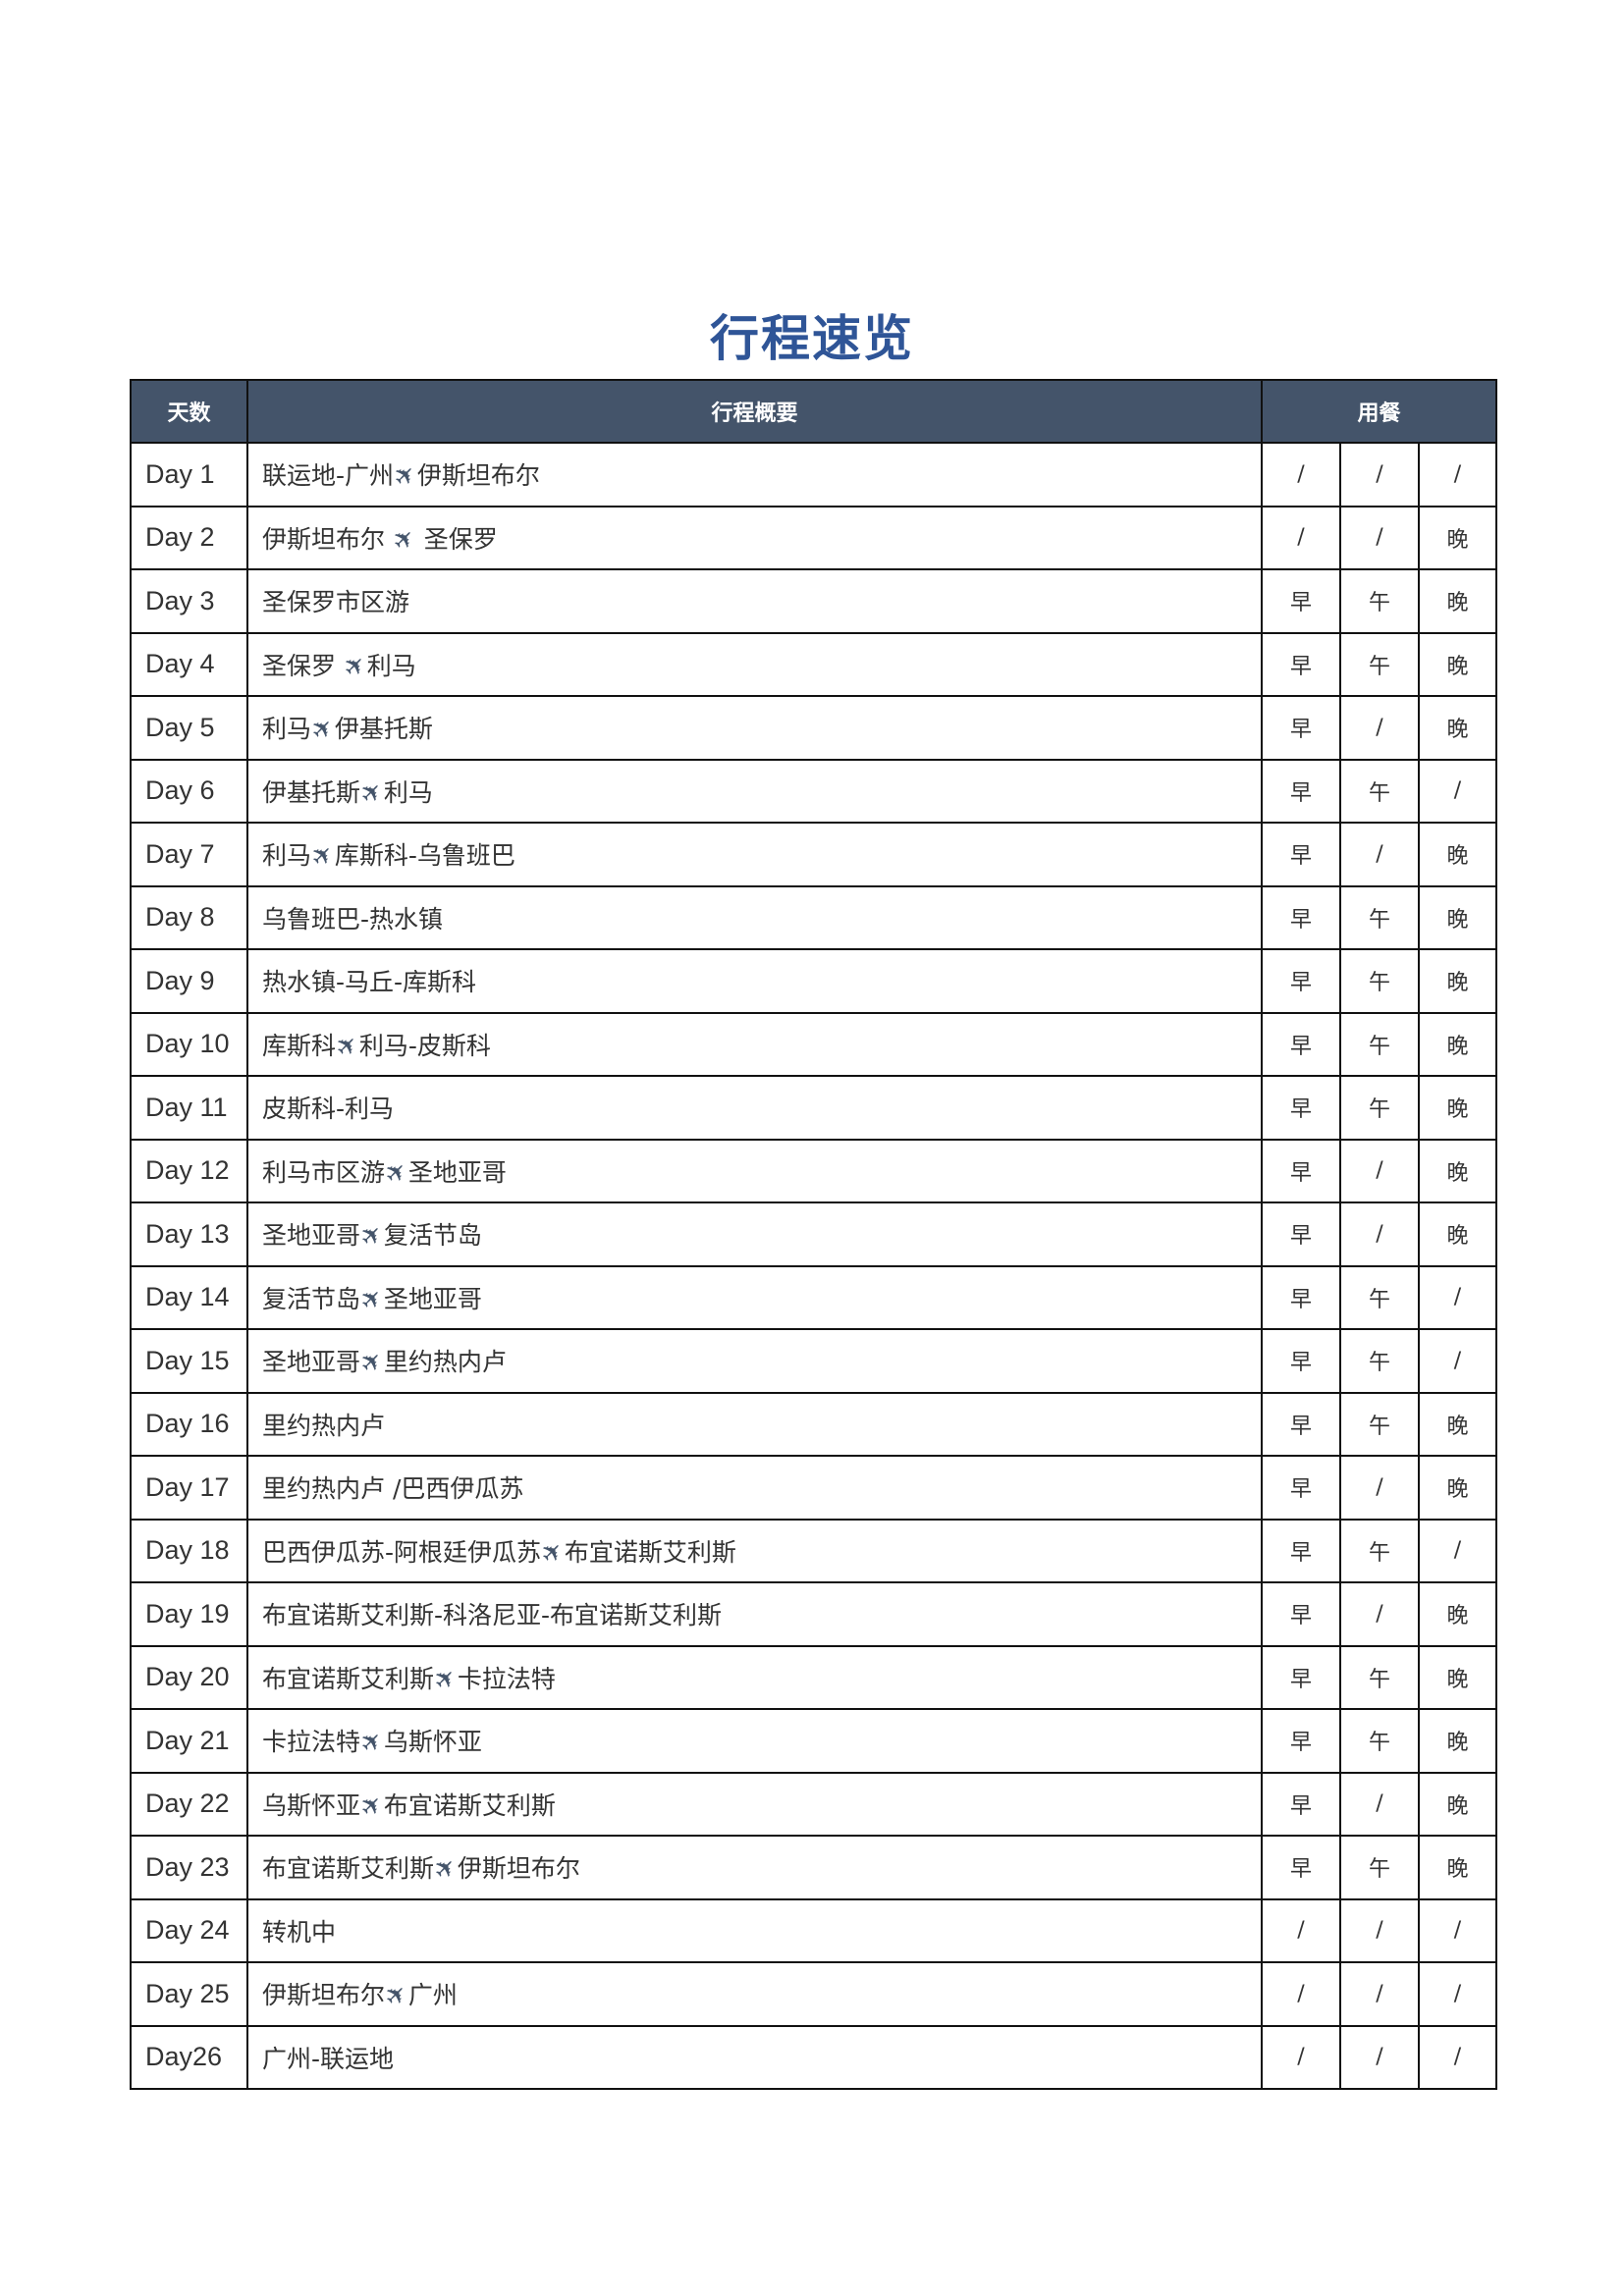 This screenshot has width=1624, height=2296. Describe the element at coordinates (299, 1932) in the screenshot. I see `summary-text: 转机中` at that location.